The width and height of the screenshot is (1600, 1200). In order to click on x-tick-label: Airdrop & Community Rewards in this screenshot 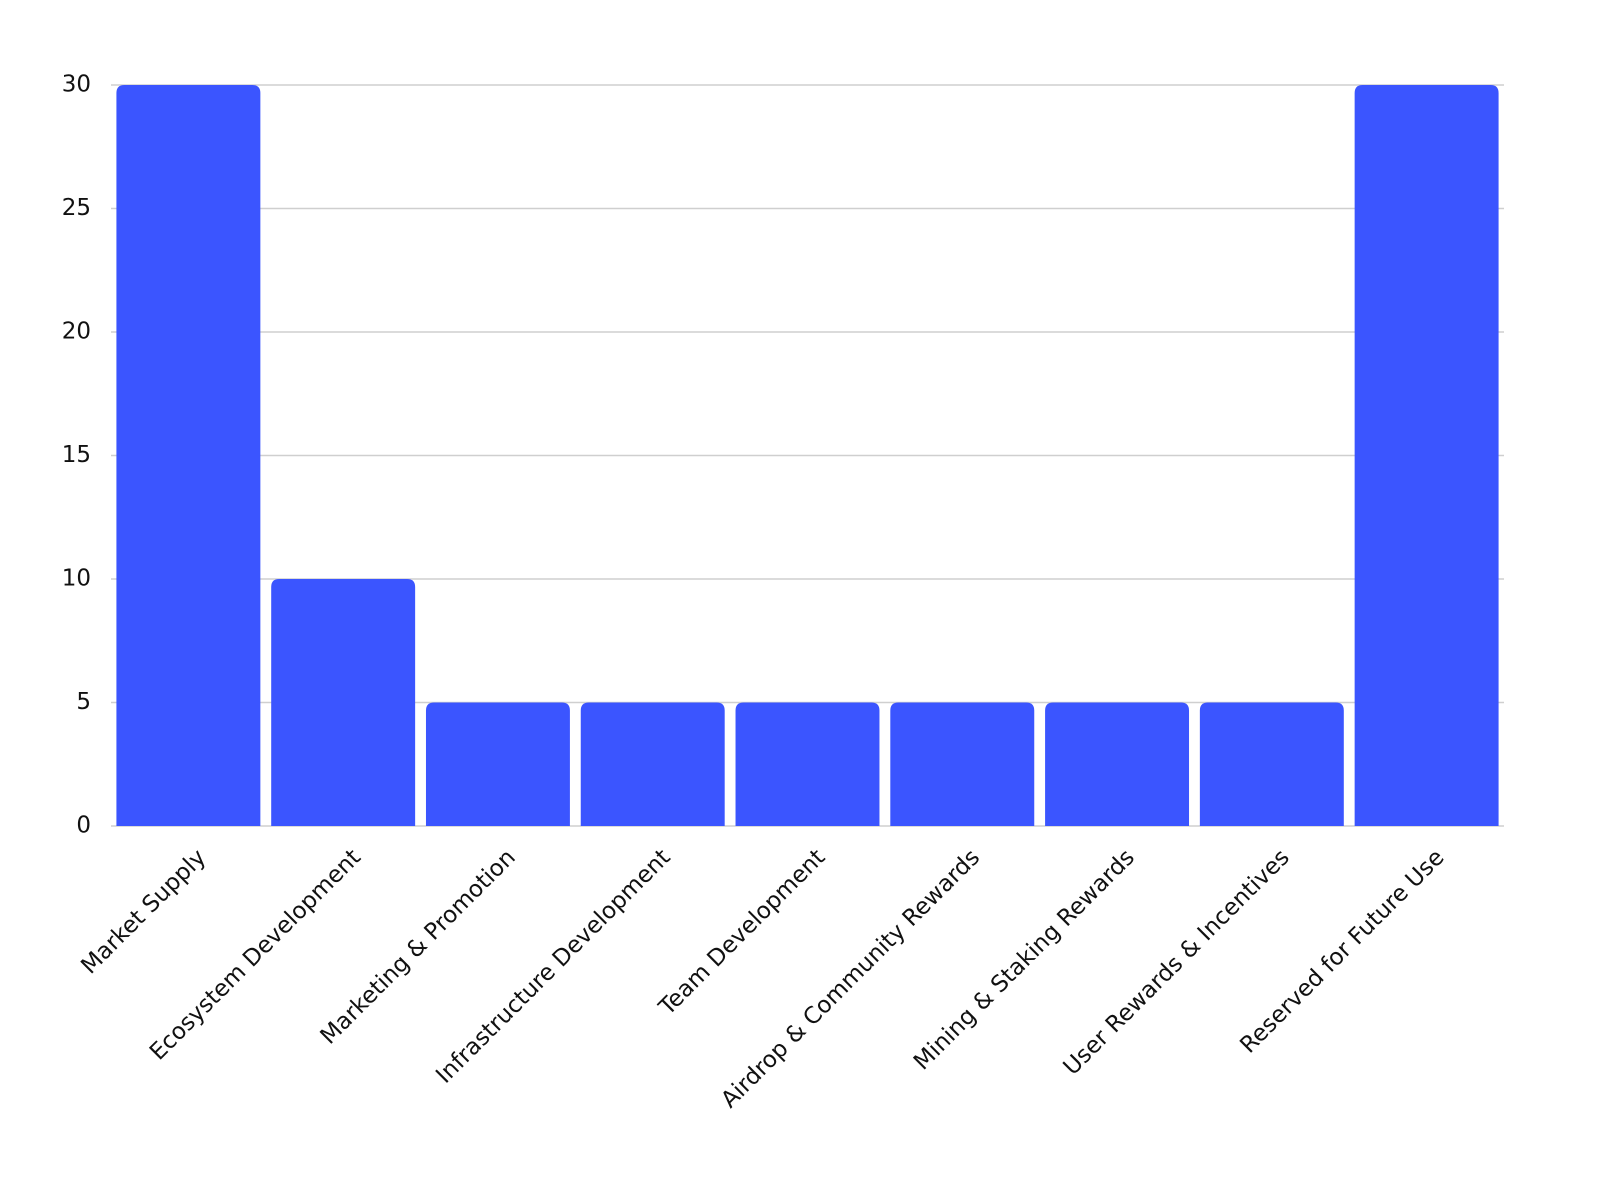, I will do `click(850, 978)`.